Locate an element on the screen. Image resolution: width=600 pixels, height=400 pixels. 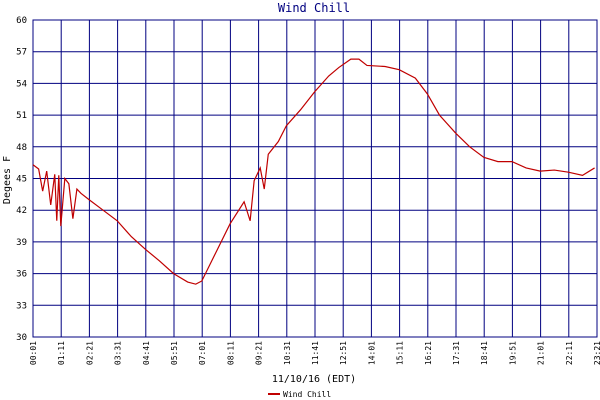
x-tick-label: 07:01 is located at coordinates (202, 353).